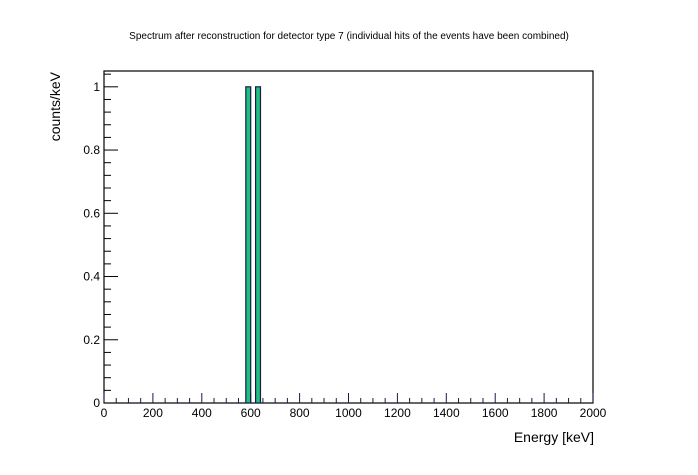 The width and height of the screenshot is (698, 475). I want to click on x-tick-label: 1800, so click(544, 413).